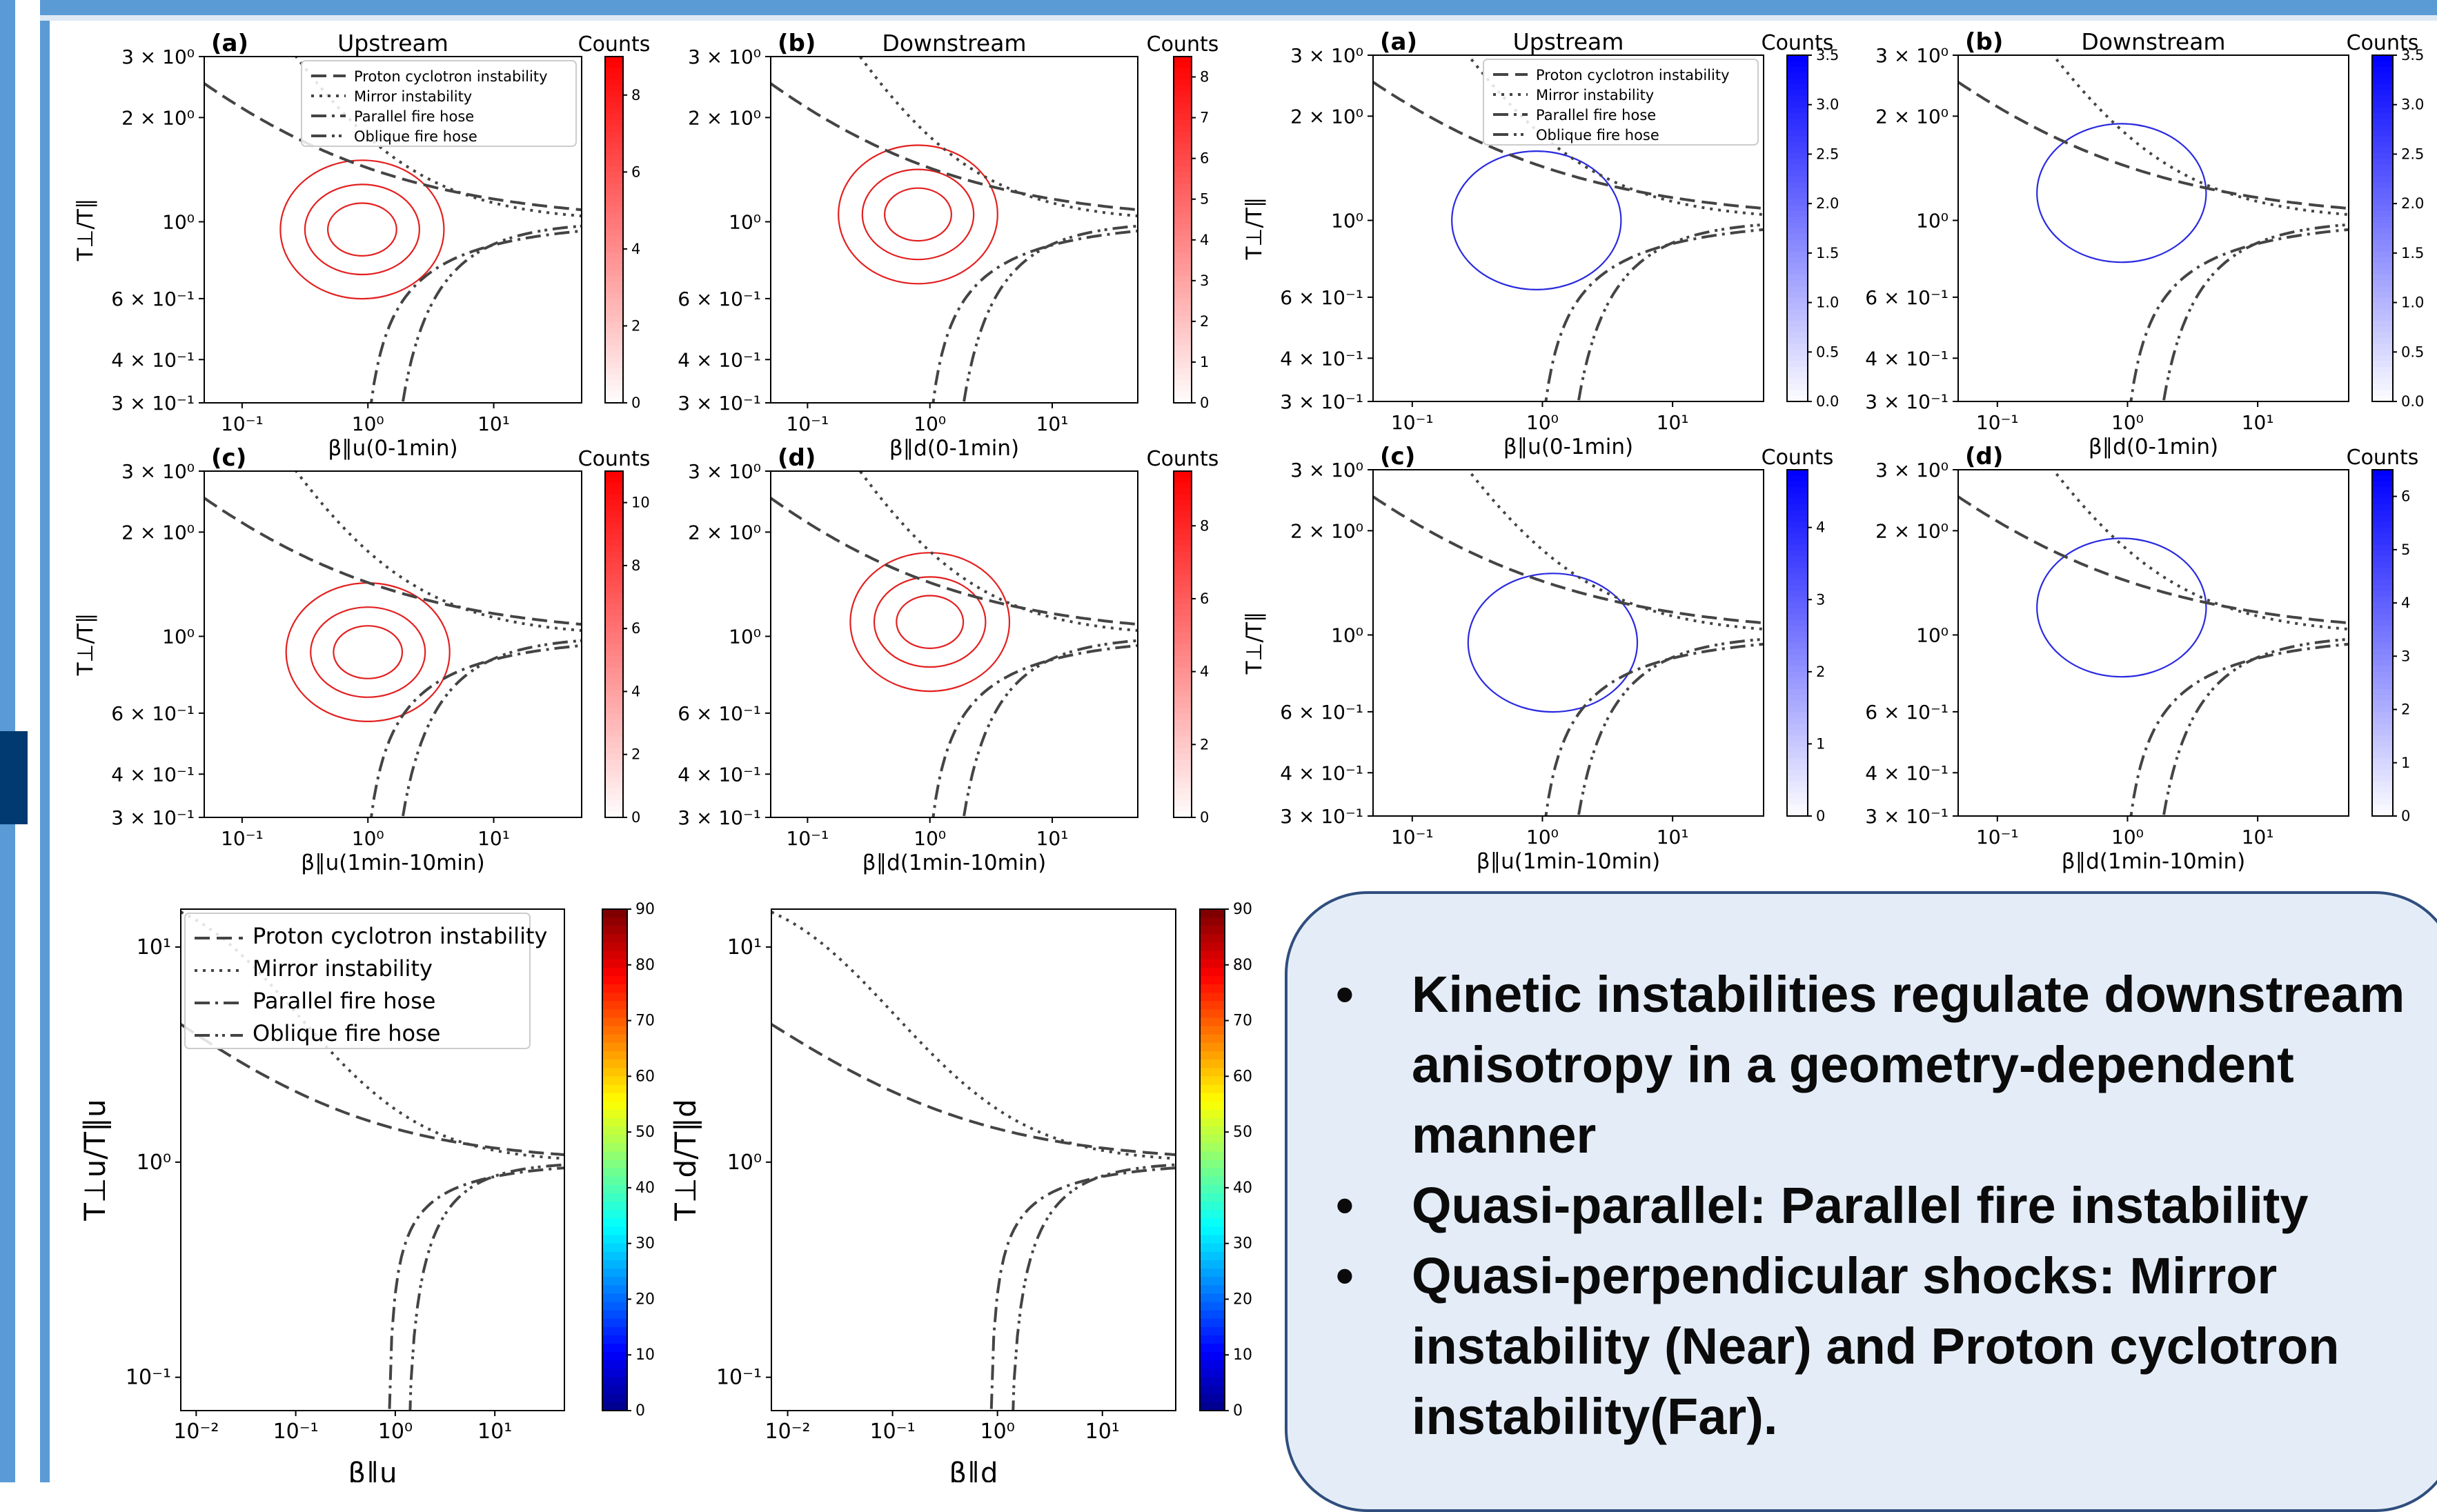 This screenshot has width=2437, height=1512. I want to click on colorbar-tick-label: 0, so click(635, 403).